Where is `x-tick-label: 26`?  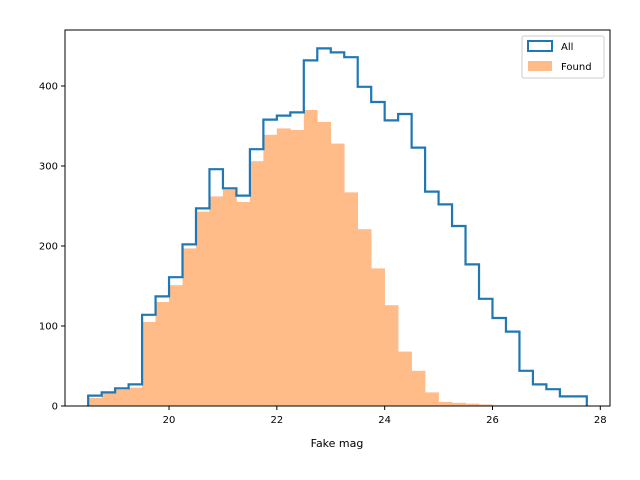
x-tick-label: 26 is located at coordinates (492, 420).